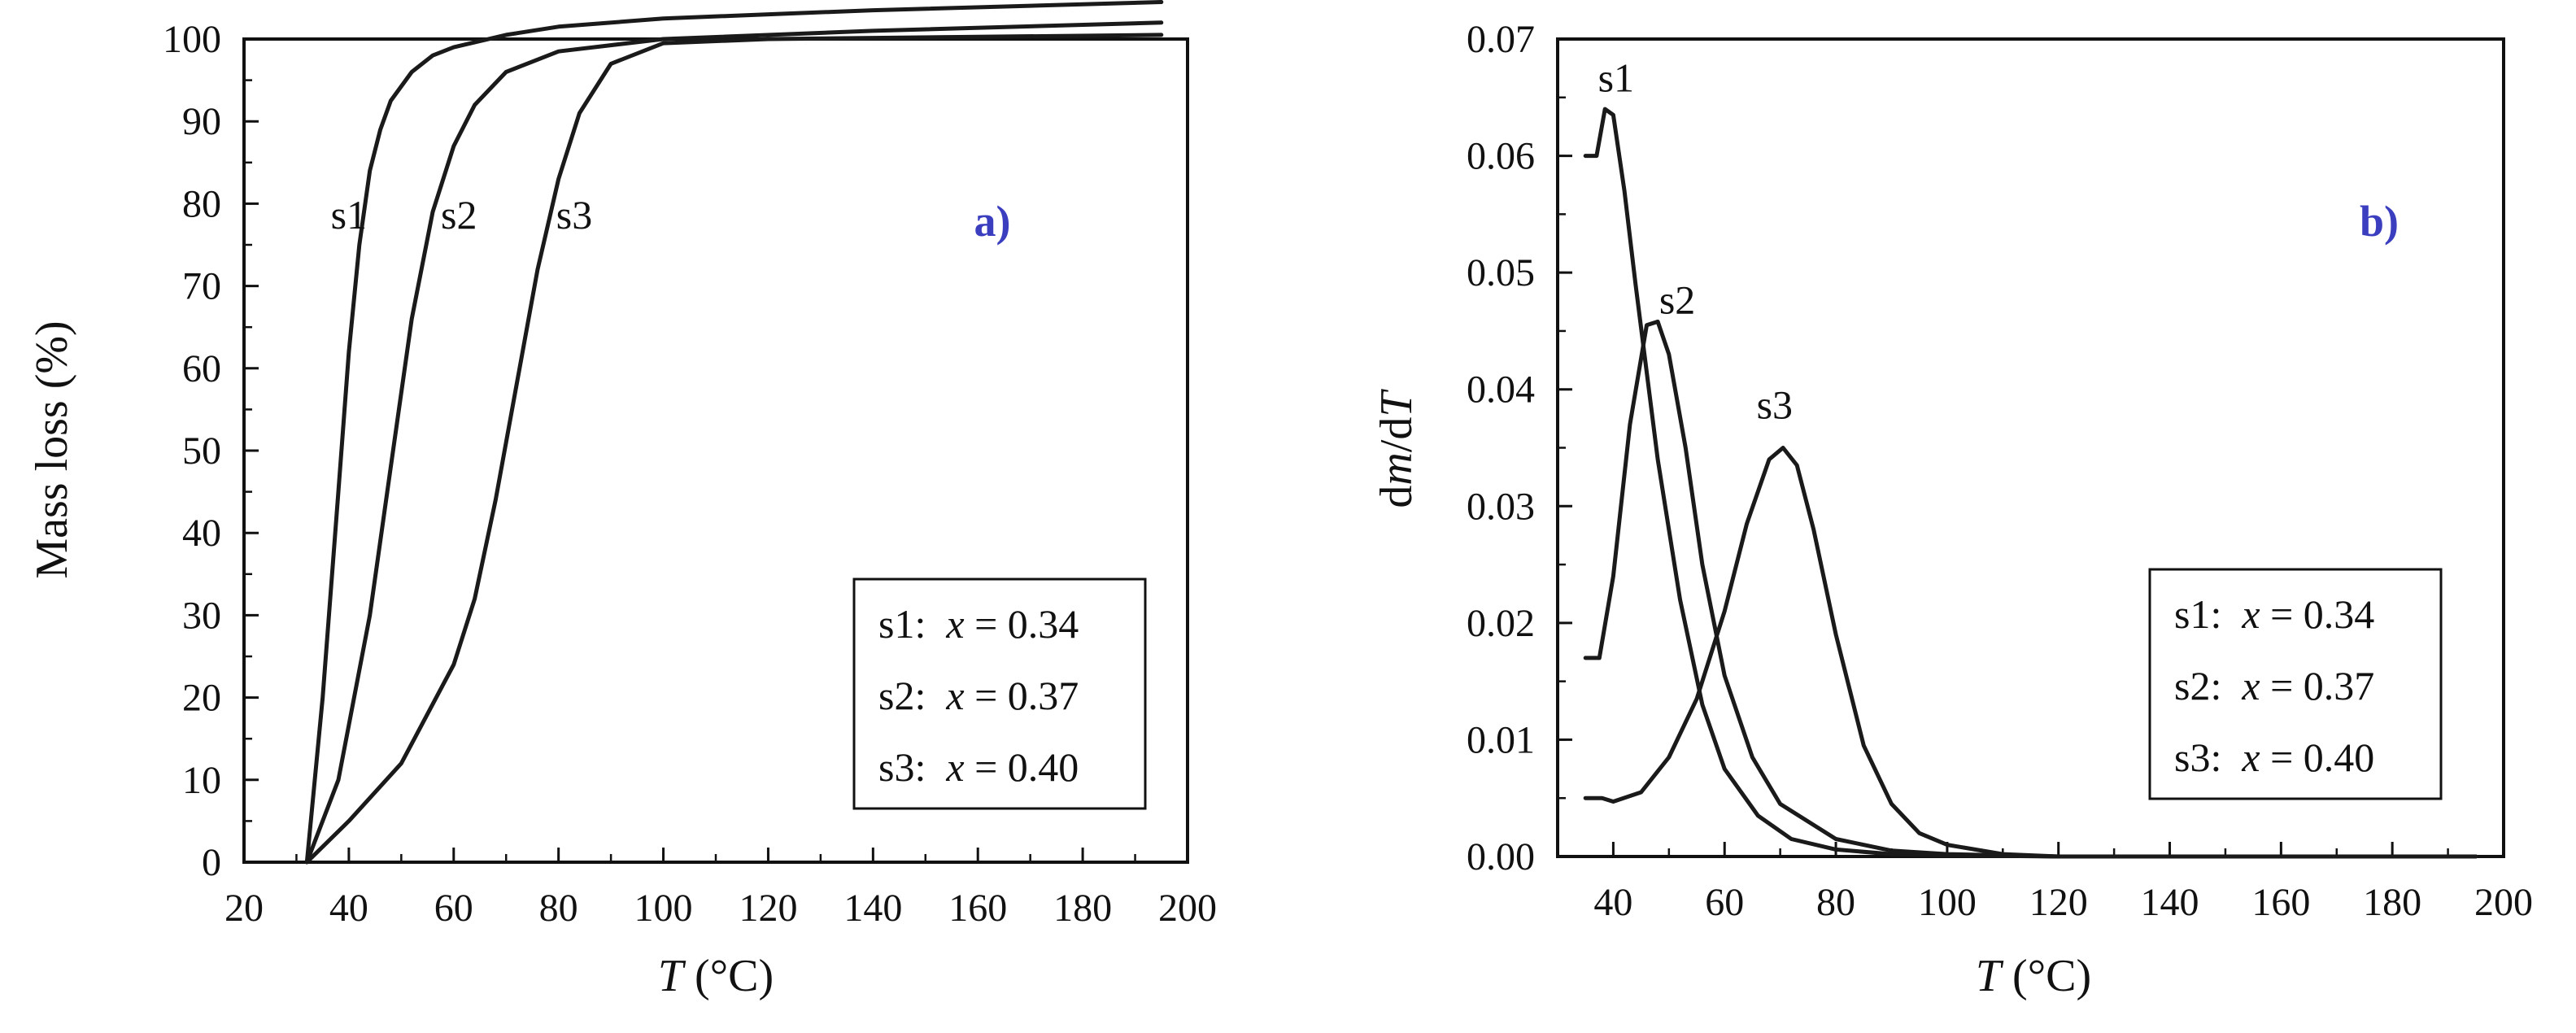 This screenshot has height=1033, width=2576. Describe the element at coordinates (2379, 221) in the screenshot. I see `panel-label: b)` at that location.